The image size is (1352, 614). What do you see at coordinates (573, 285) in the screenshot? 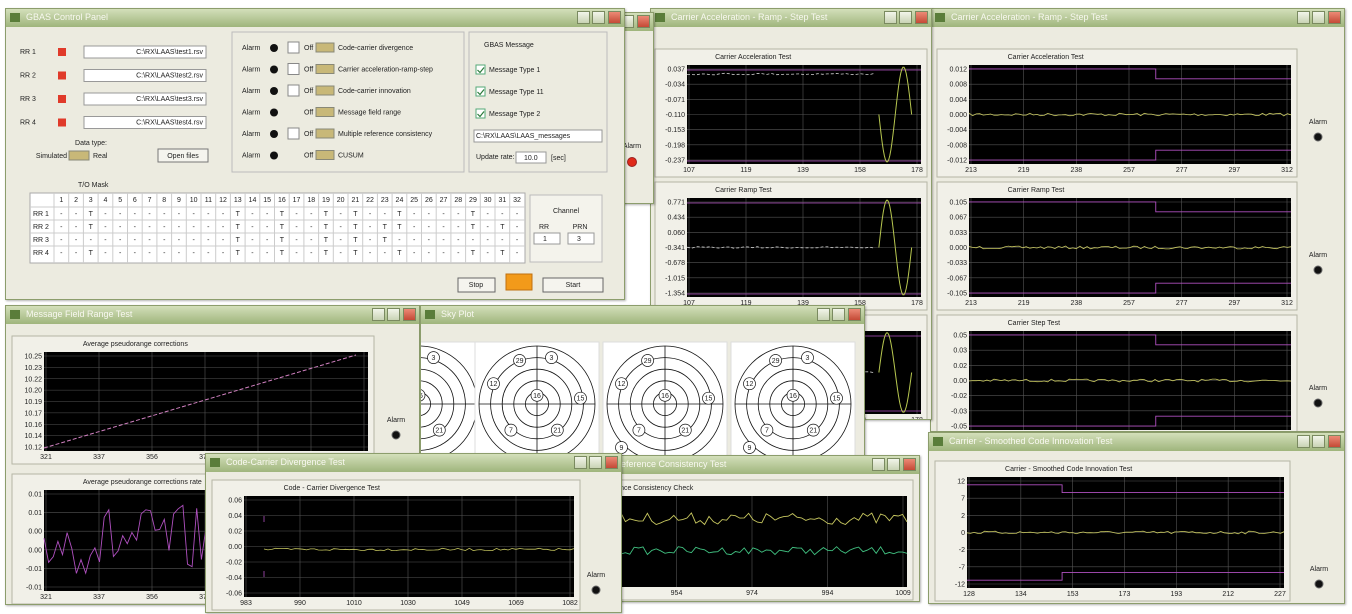
I see `start-button` at bounding box center [573, 285].